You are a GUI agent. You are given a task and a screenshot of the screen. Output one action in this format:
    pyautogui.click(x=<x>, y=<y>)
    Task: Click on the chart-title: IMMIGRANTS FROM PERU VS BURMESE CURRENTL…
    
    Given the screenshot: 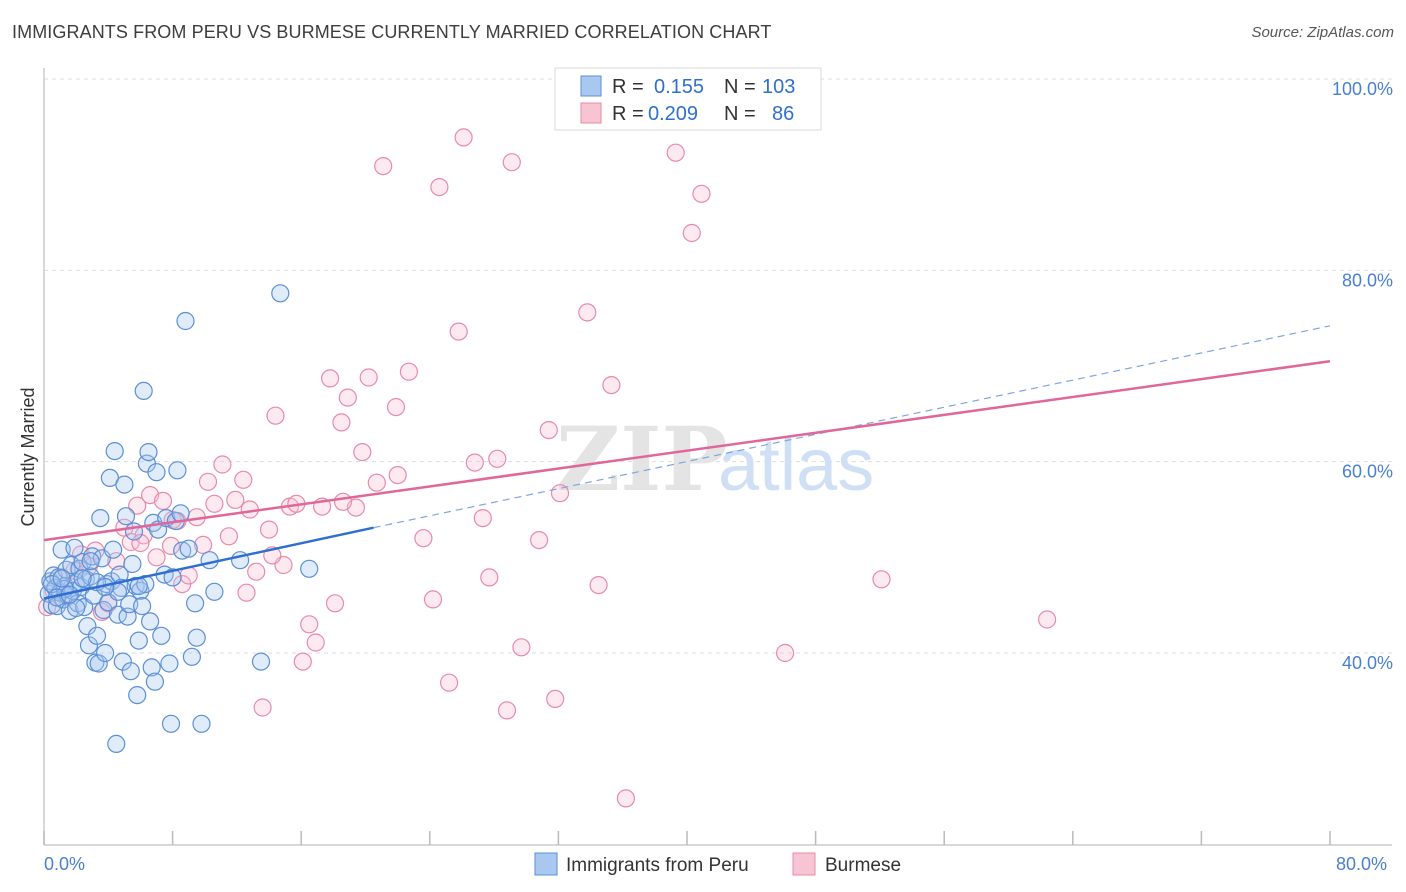 What is the action you would take?
    pyautogui.click(x=392, y=32)
    